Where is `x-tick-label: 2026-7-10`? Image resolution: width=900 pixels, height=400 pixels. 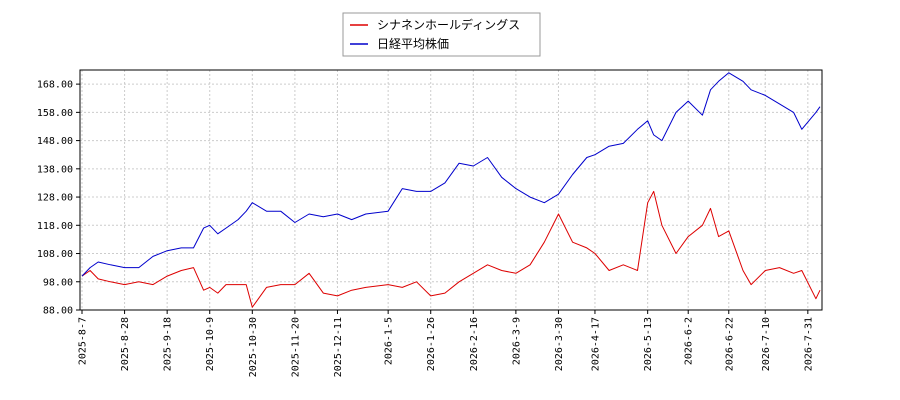
x-tick-label: 2026-7-10 is located at coordinates (766, 344).